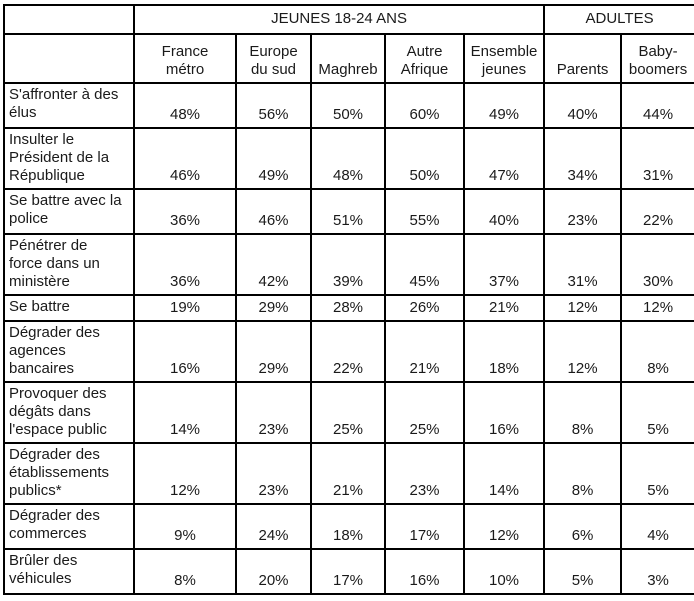 The image size is (694, 601). I want to click on value-cell: 51%, so click(348, 211).